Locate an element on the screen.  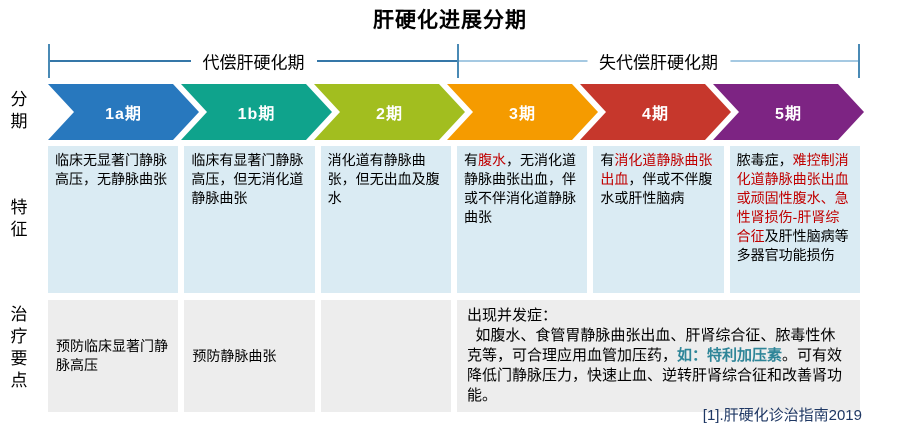
decompensated-phase-bracket: 失代偿肝硬化期 is located at coordinates (659, 61).